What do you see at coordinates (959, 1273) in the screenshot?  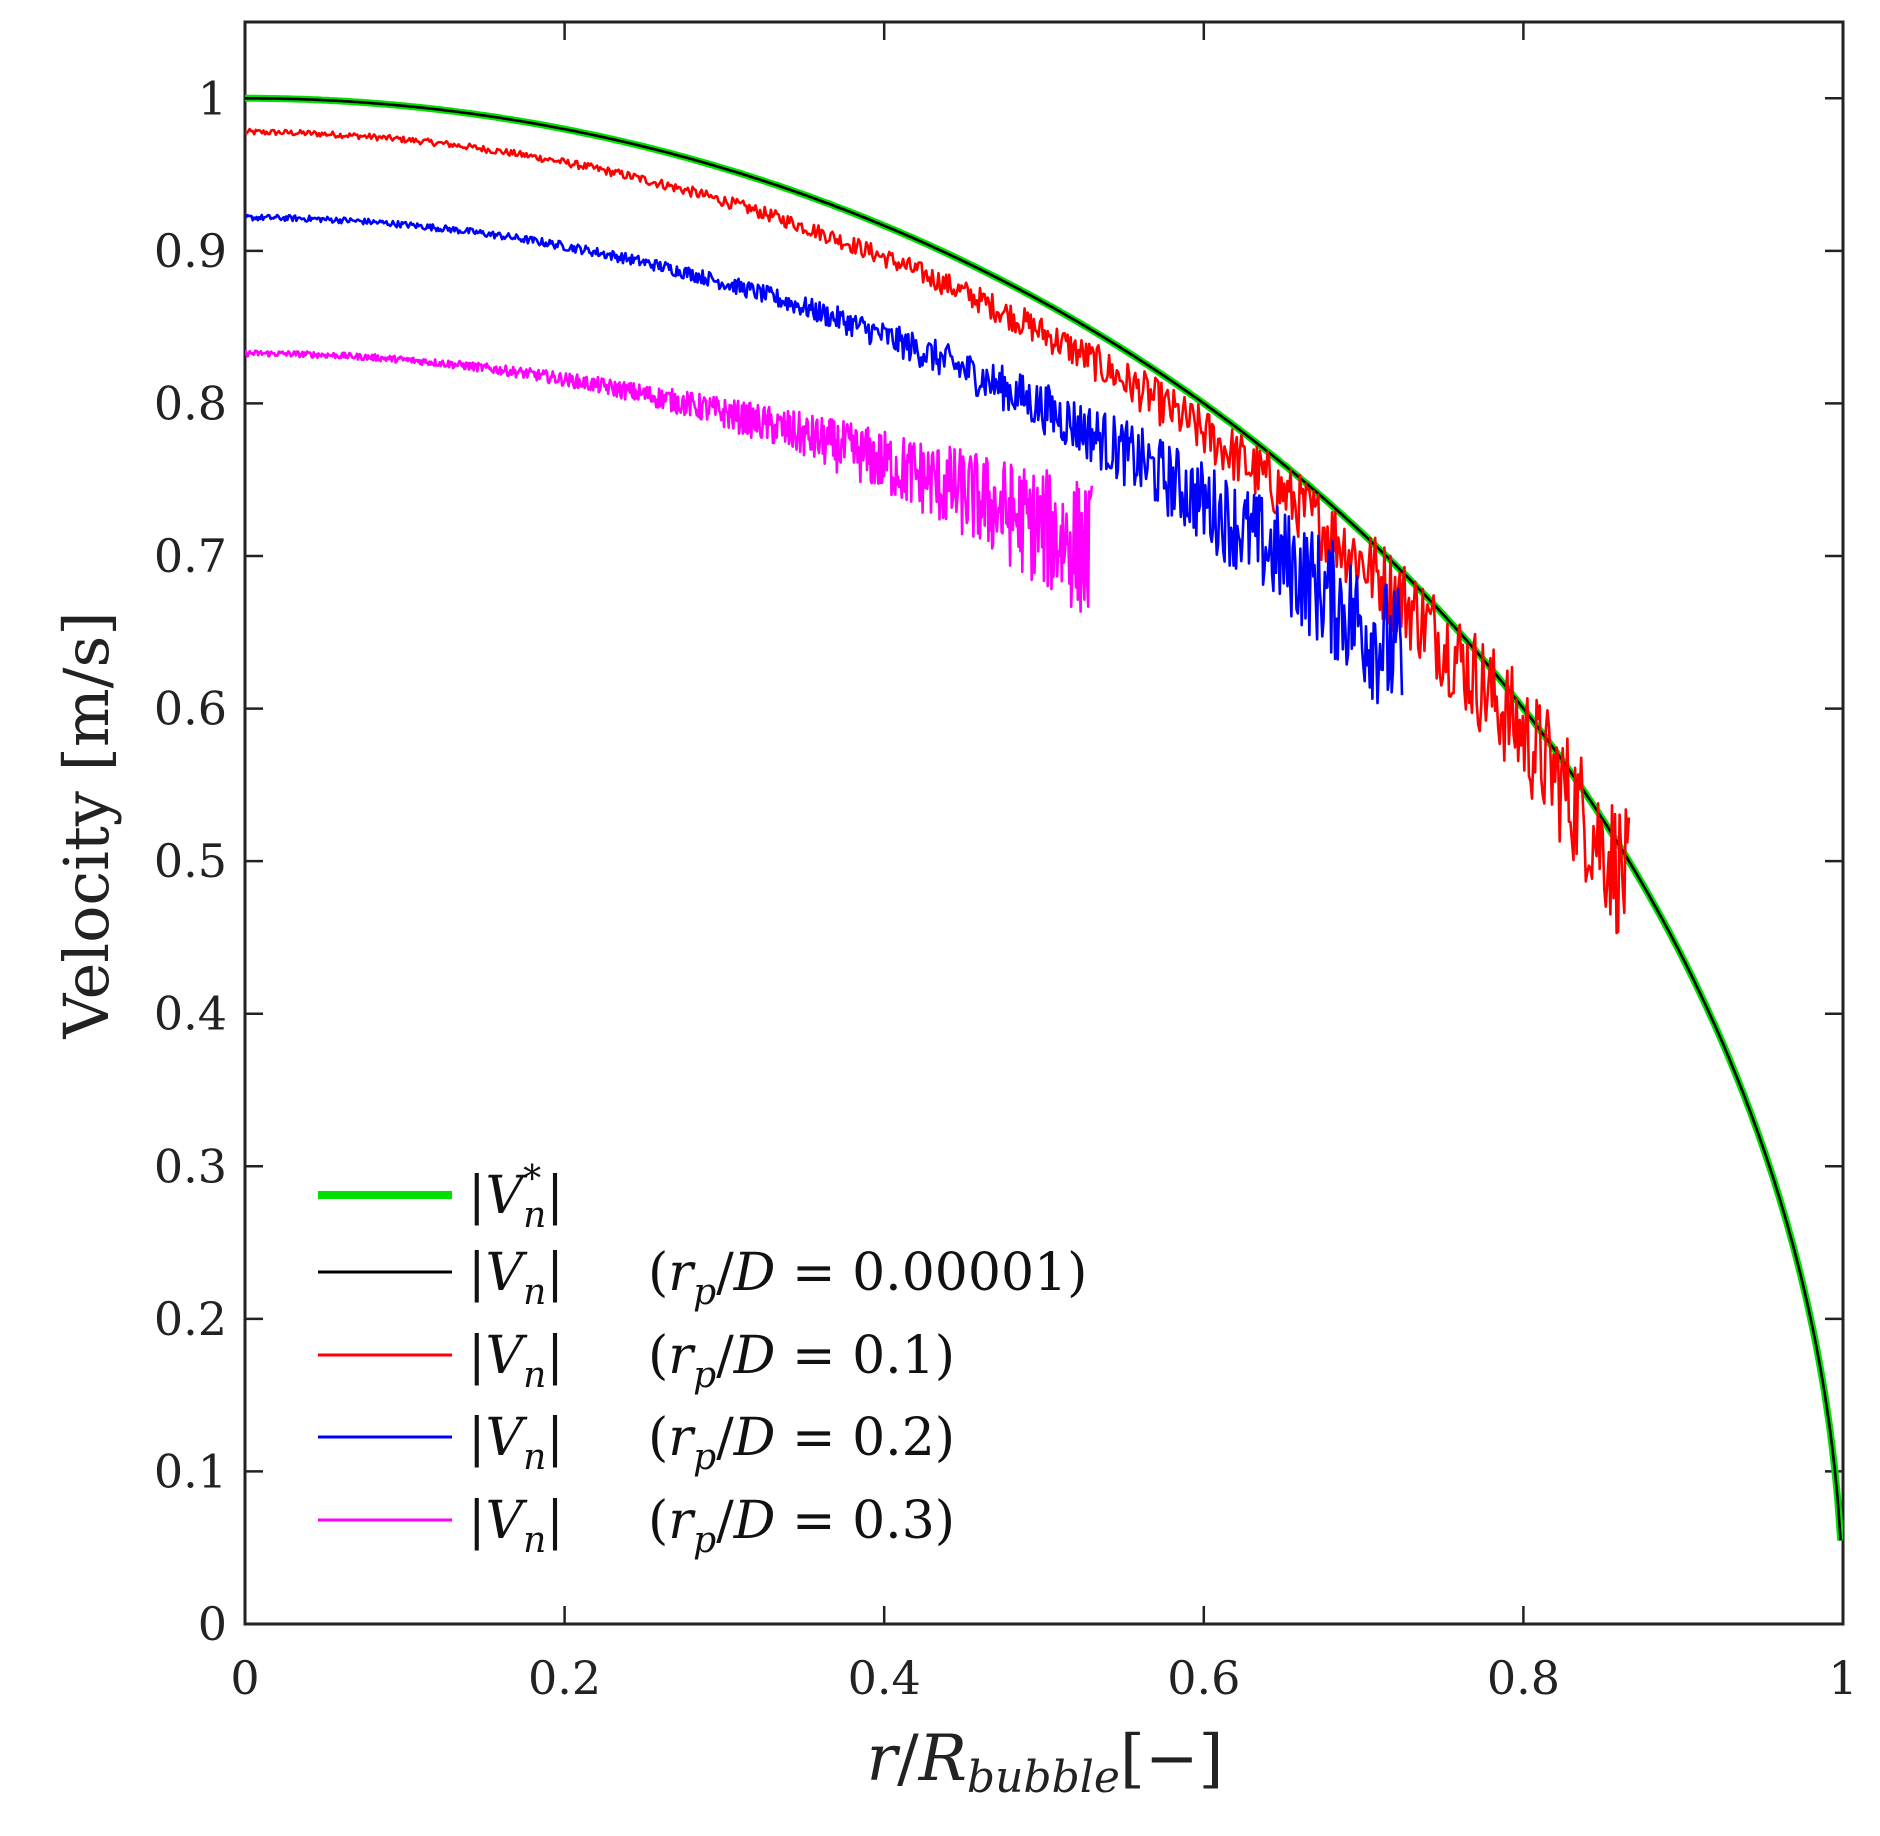 I see `legend-param-part: 0.00001` at bounding box center [959, 1273].